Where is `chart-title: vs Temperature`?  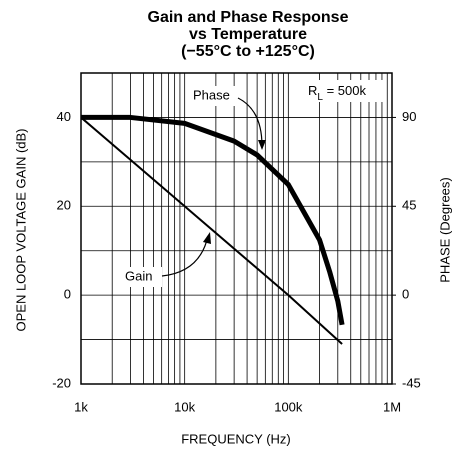 chart-title: vs Temperature is located at coordinates (248, 34).